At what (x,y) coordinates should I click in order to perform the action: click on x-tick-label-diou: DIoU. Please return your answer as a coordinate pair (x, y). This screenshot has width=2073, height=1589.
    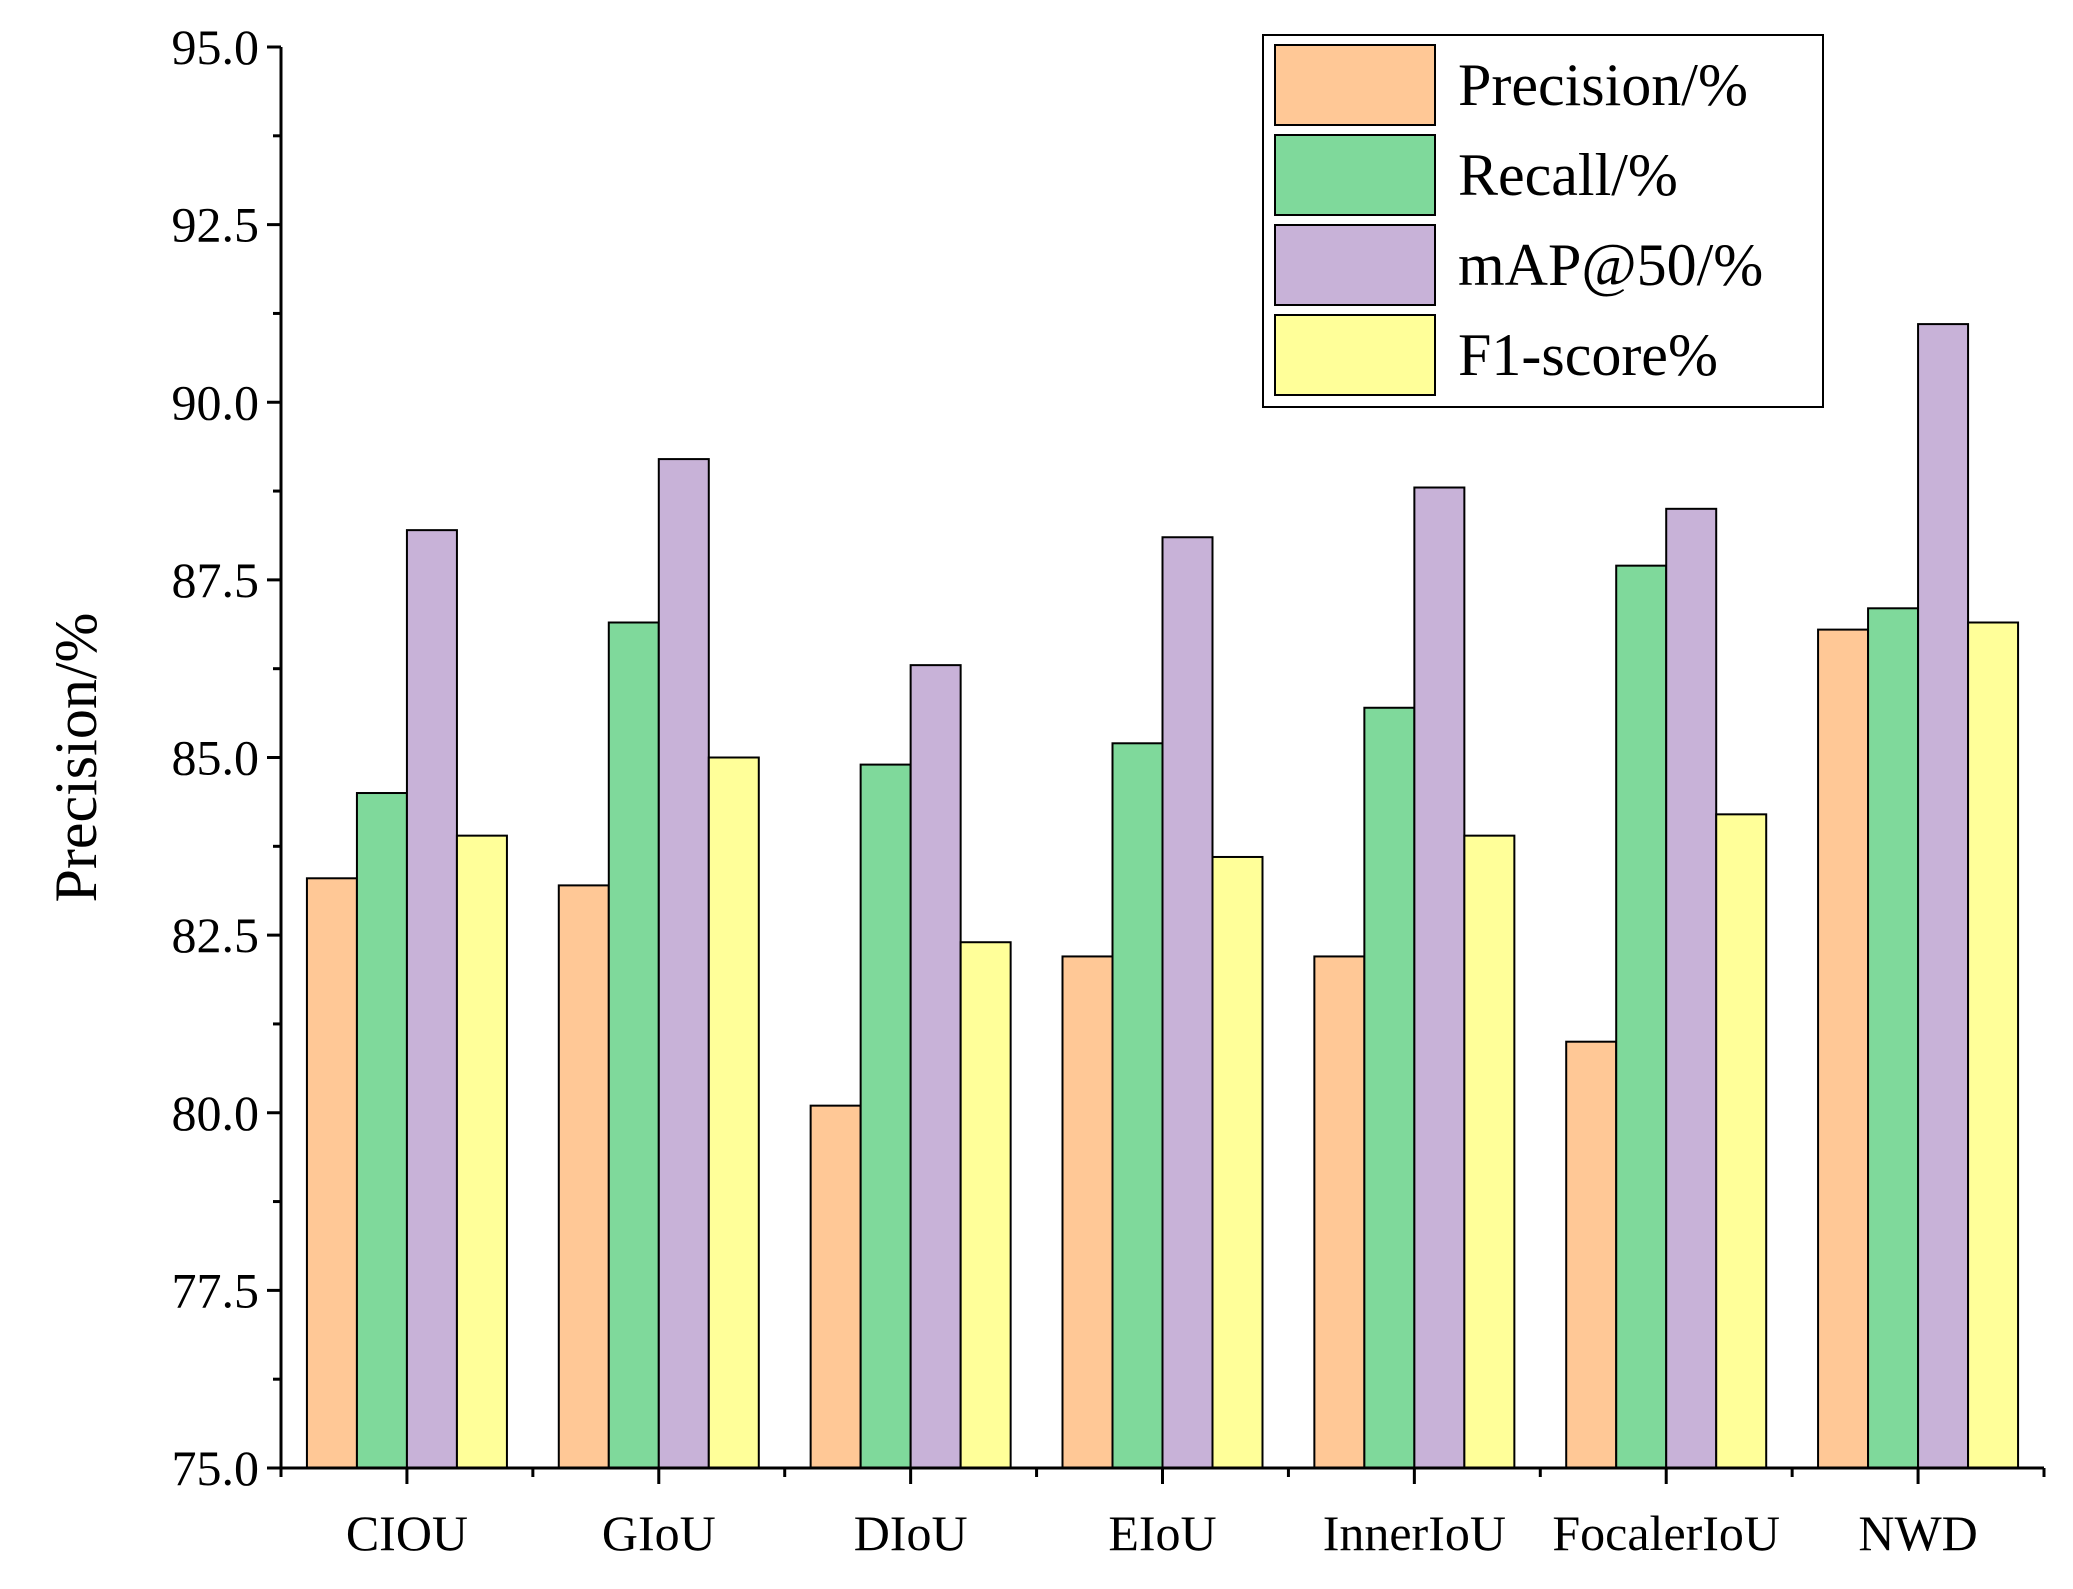
    Looking at the image, I should click on (911, 1533).